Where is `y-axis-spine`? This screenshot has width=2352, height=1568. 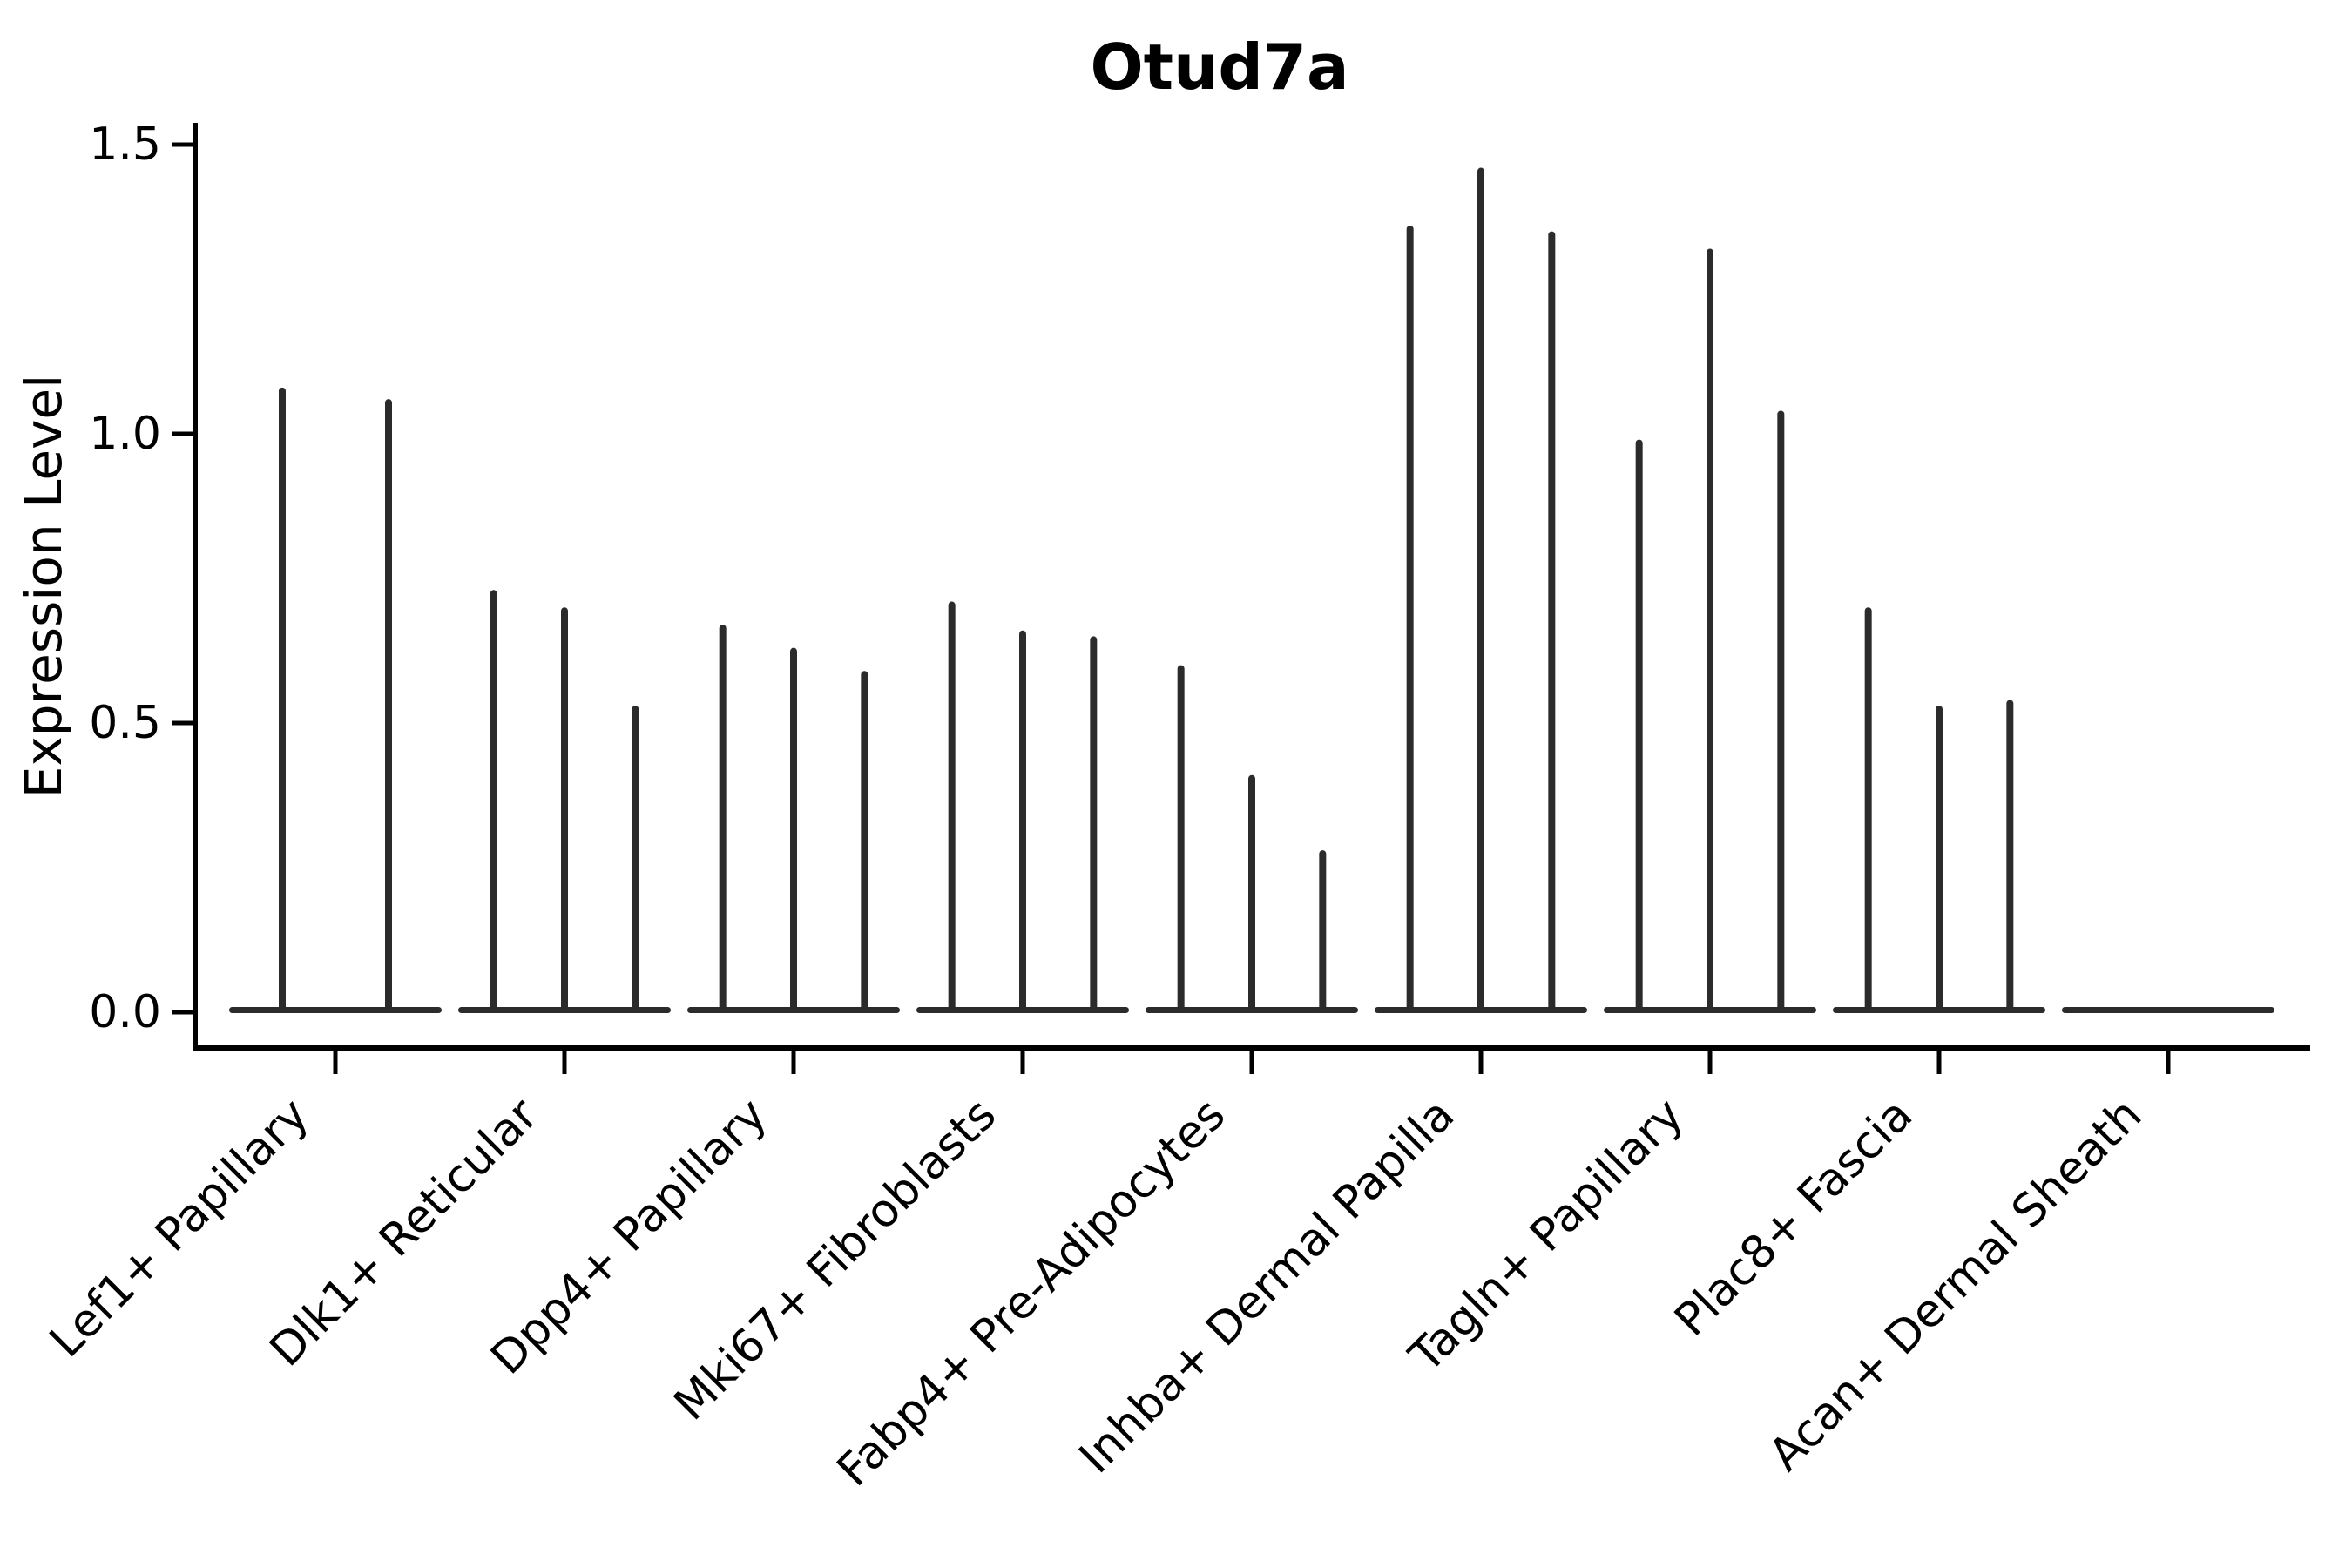
y-axis-spine is located at coordinates (195, 587).